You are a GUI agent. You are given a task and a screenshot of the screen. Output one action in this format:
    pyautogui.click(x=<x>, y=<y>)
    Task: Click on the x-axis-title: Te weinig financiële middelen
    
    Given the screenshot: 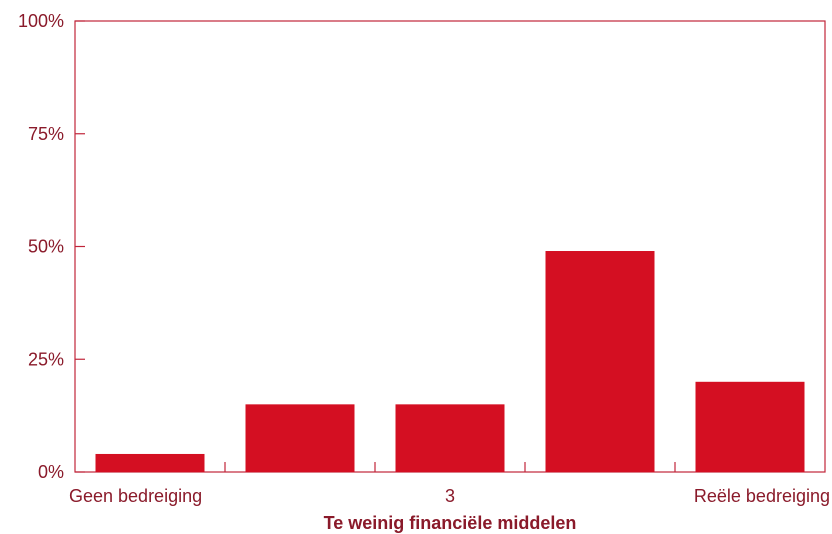 What is the action you would take?
    pyautogui.click(x=450, y=523)
    